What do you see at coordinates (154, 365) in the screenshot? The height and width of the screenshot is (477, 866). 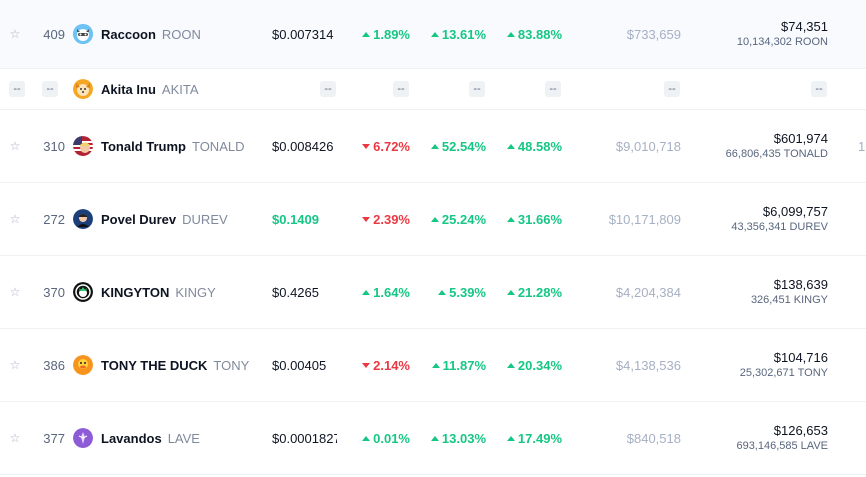 I see `coin-name: TONY THE DUCK` at bounding box center [154, 365].